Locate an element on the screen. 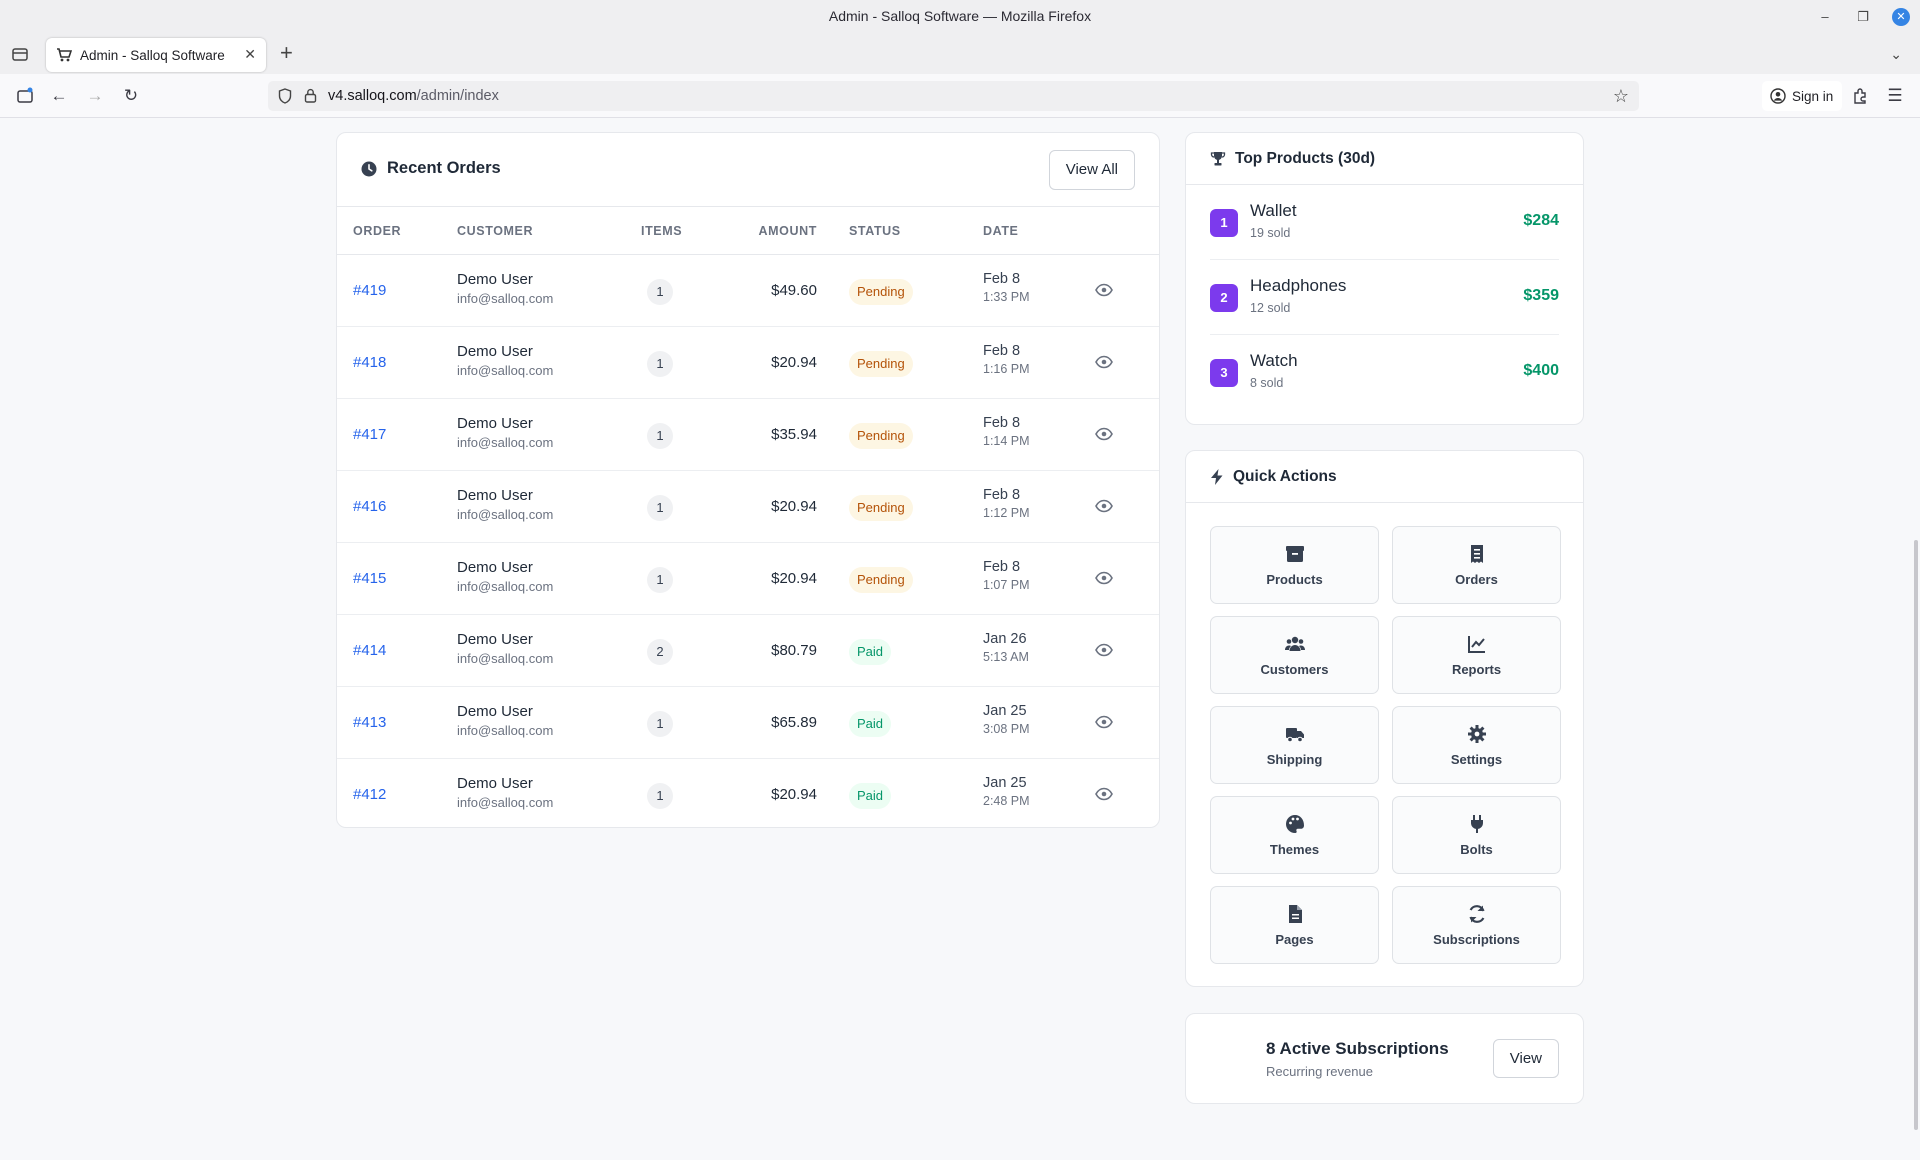  order-time: 1:16 PM is located at coordinates (1006, 369).